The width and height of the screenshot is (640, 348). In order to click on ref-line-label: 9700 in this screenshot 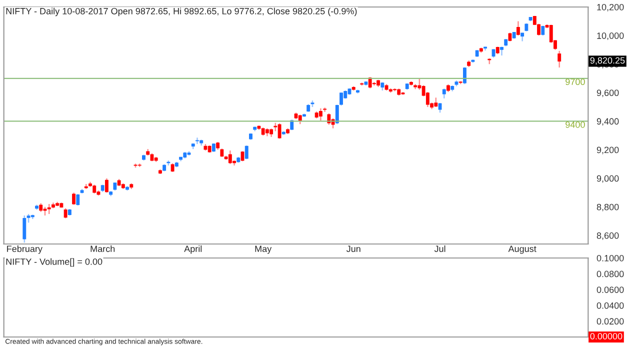, I will do `click(575, 82)`.